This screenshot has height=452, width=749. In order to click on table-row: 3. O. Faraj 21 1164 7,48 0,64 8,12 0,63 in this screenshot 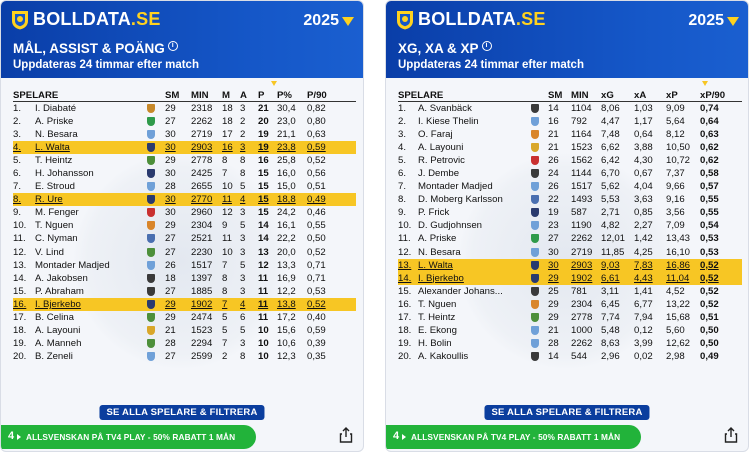, I will do `click(570, 134)`.